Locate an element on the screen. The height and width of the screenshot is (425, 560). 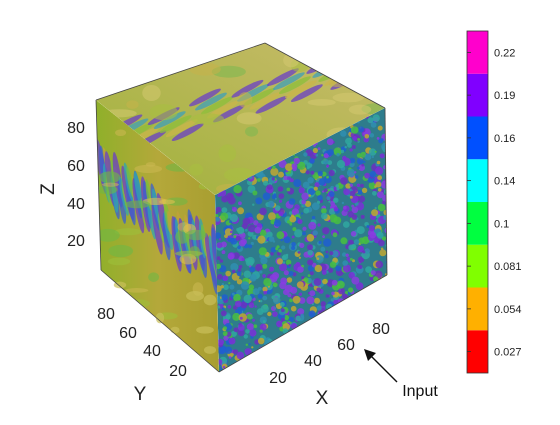
colorbar-tick-label: 0.14 is located at coordinates (504, 182).